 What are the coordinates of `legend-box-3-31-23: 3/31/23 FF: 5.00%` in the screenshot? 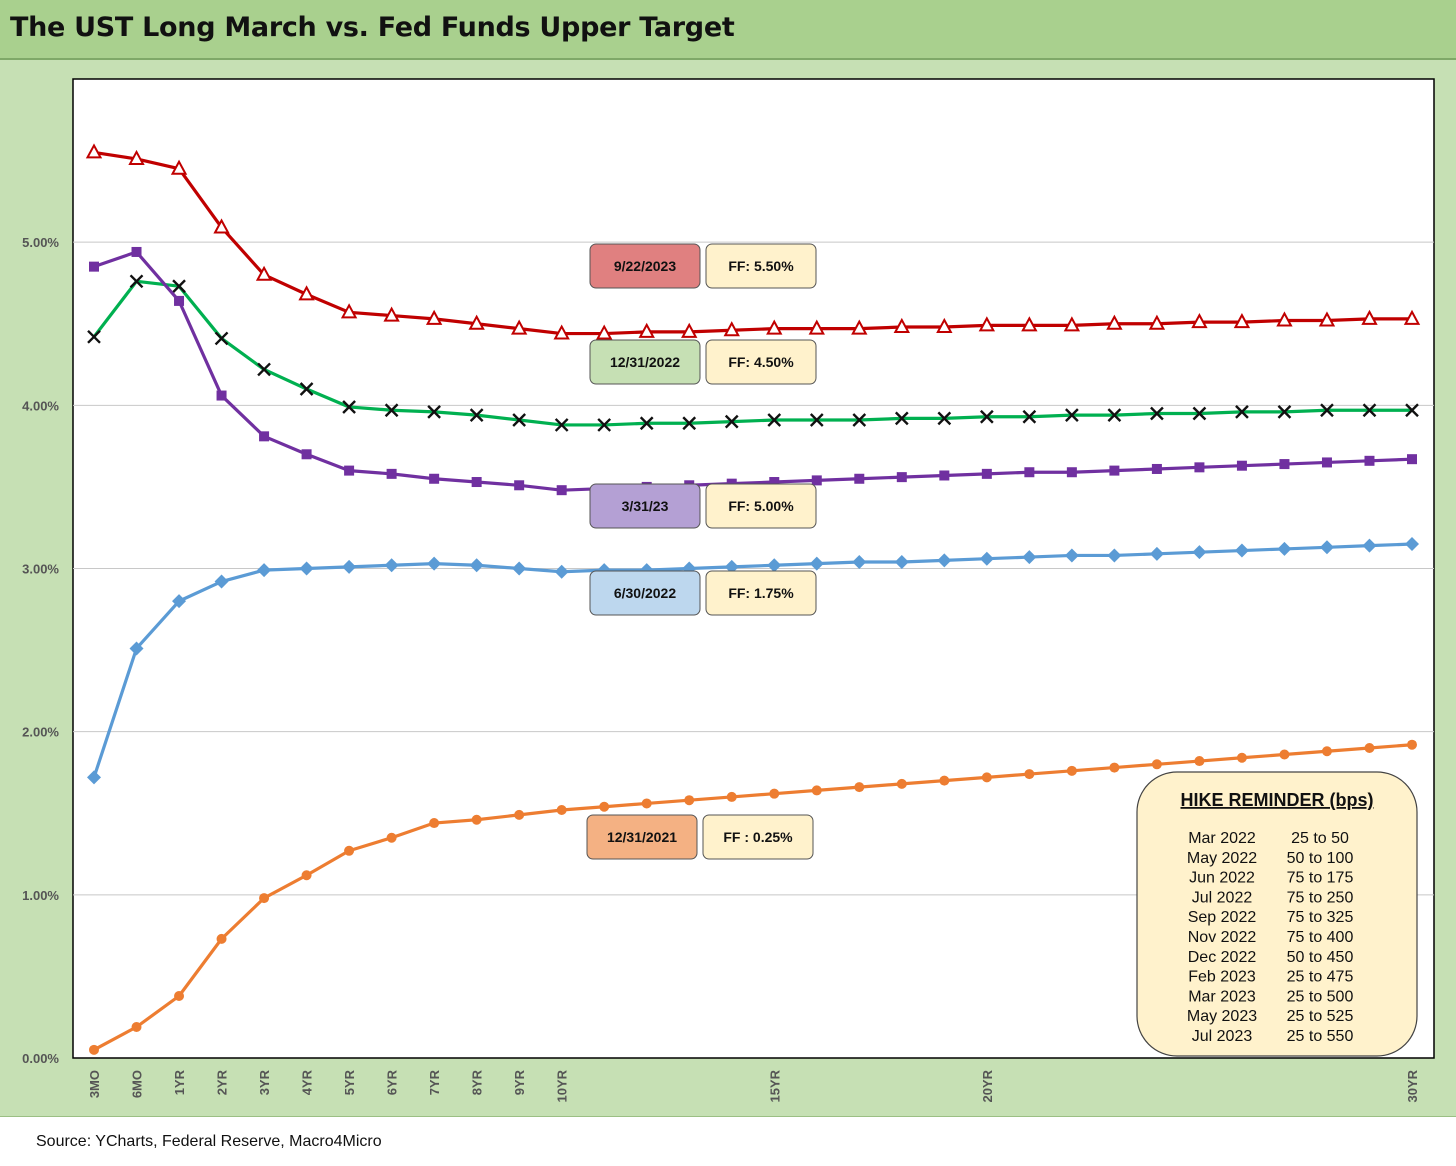 It's located at (703, 506).